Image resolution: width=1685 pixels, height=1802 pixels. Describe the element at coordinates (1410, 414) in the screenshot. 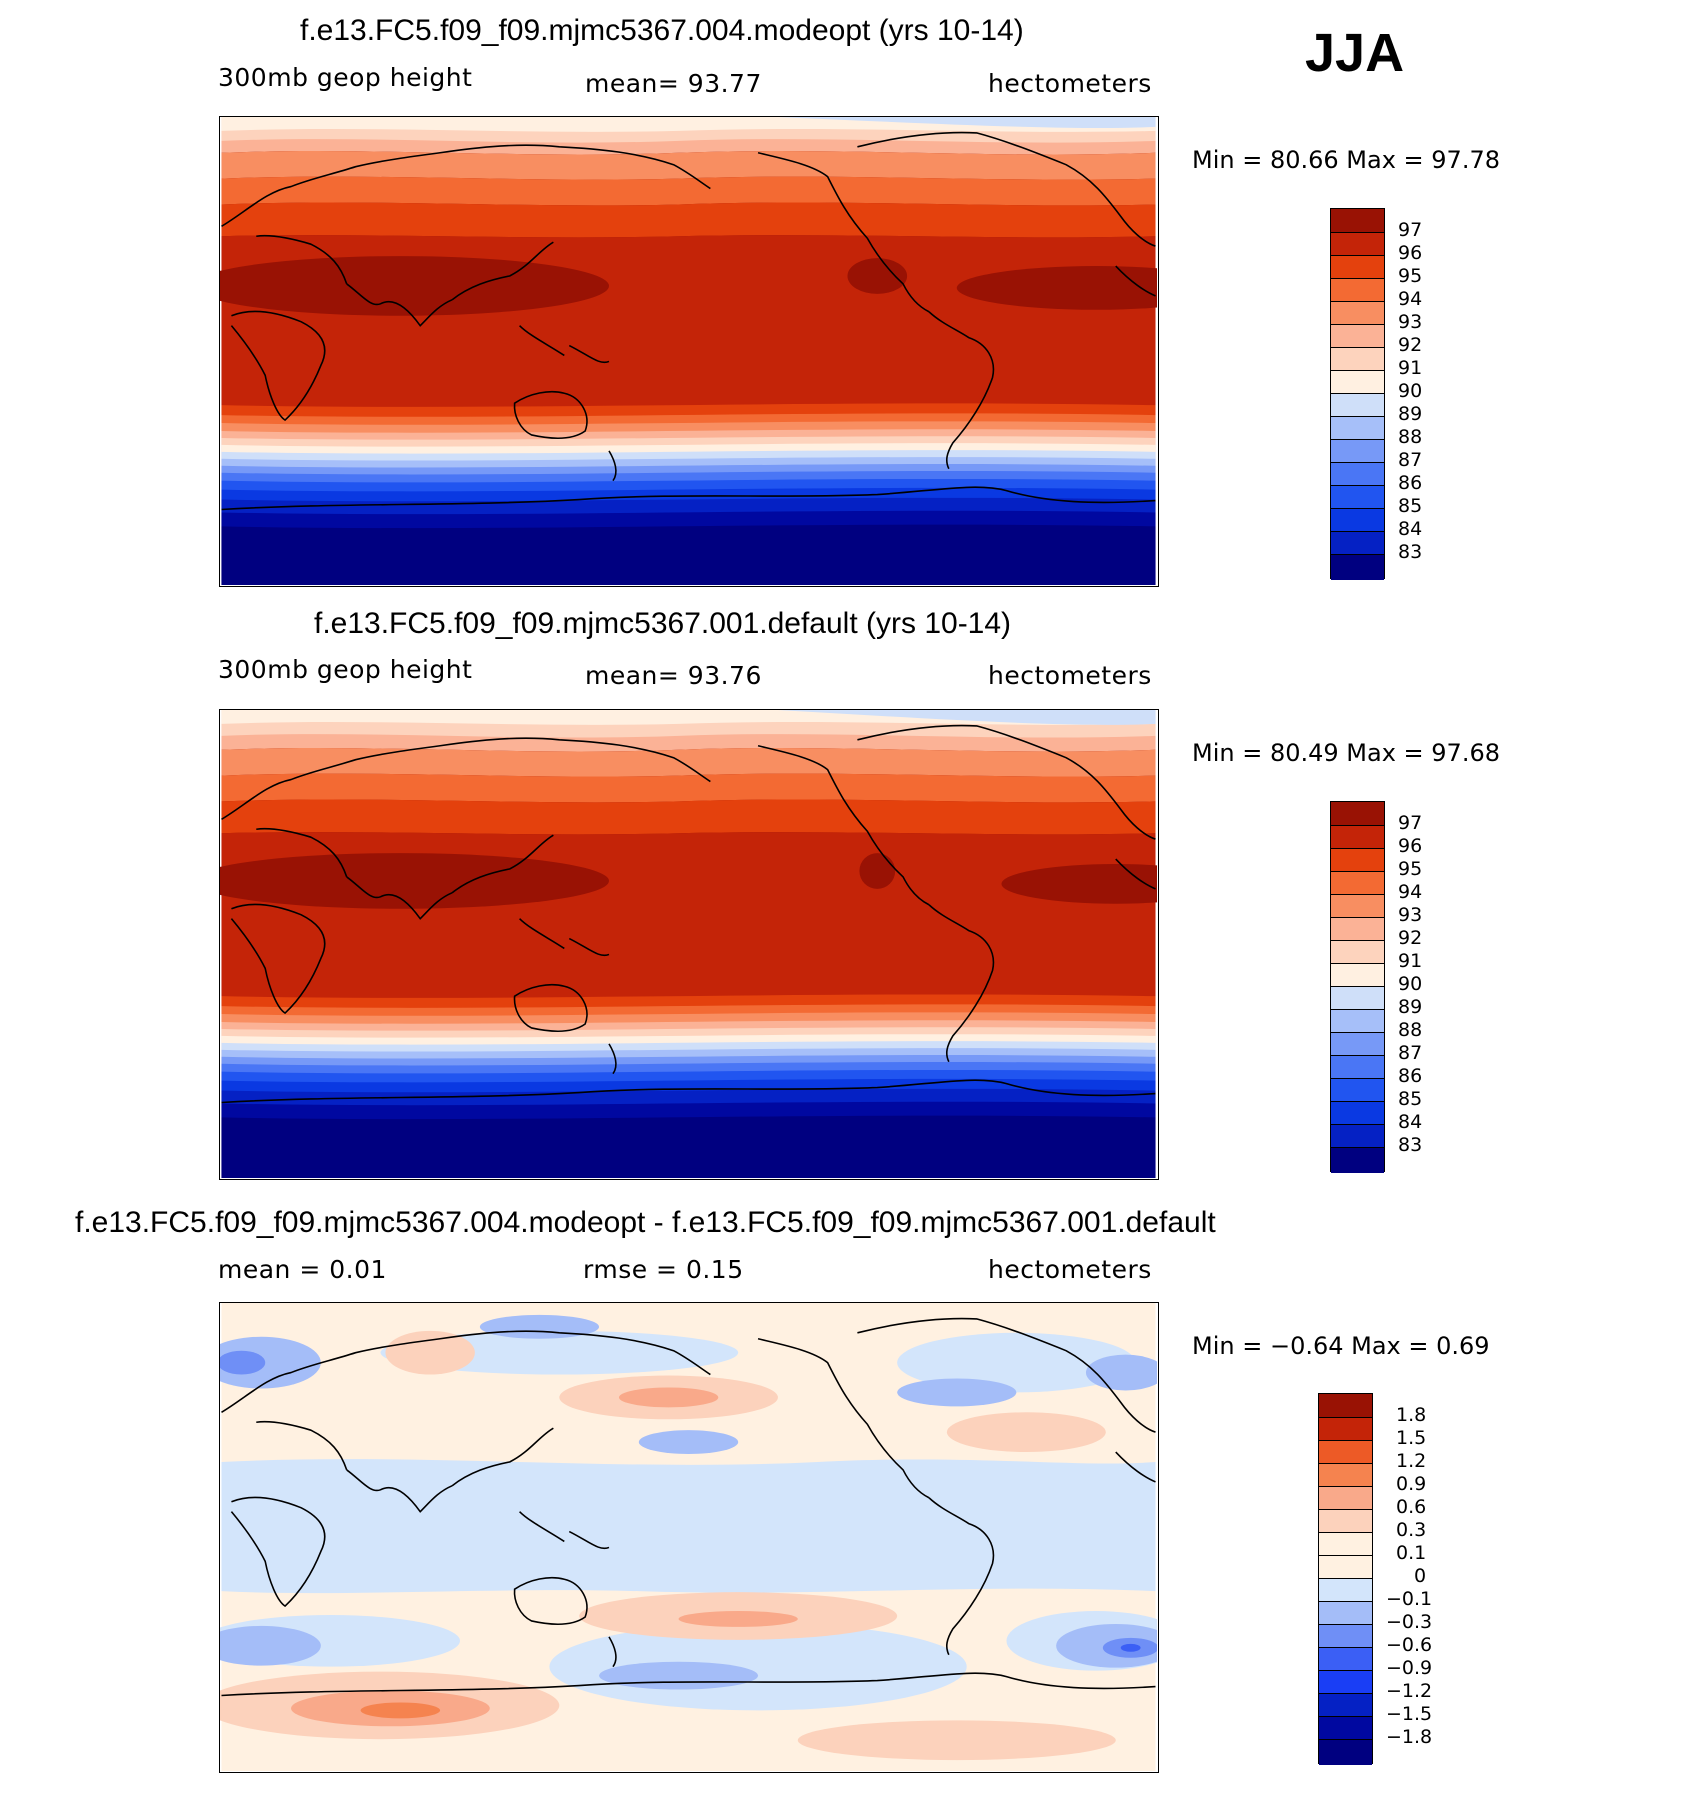

I see `panel-1-colorbar-tick: 89` at that location.